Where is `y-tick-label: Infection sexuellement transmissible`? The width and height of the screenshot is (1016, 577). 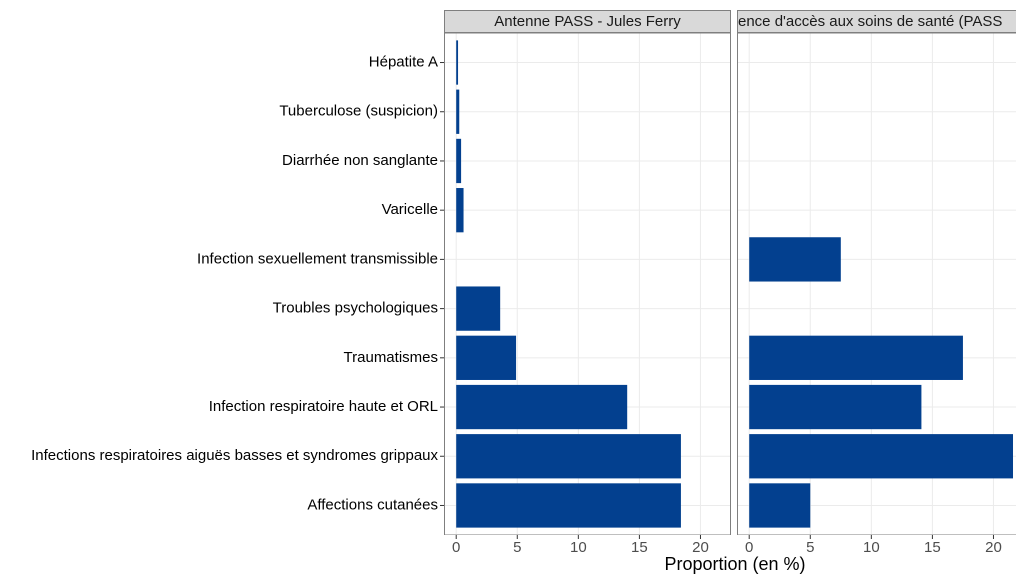
y-tick-label: Infection sexuellement transmissible is located at coordinates (317, 258).